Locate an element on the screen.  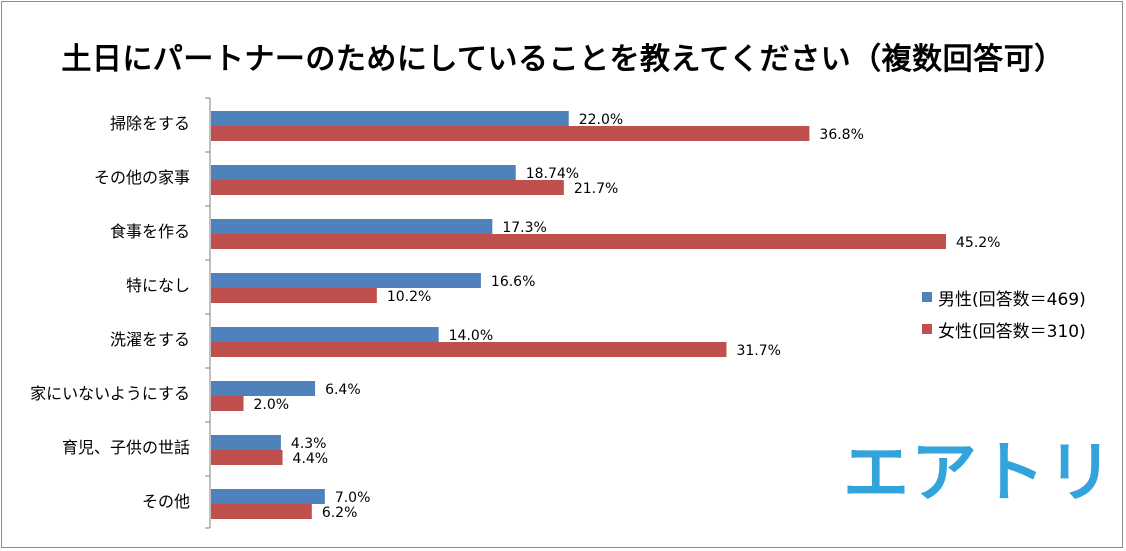
data-label-male: 7.0% is located at coordinates (353, 498).